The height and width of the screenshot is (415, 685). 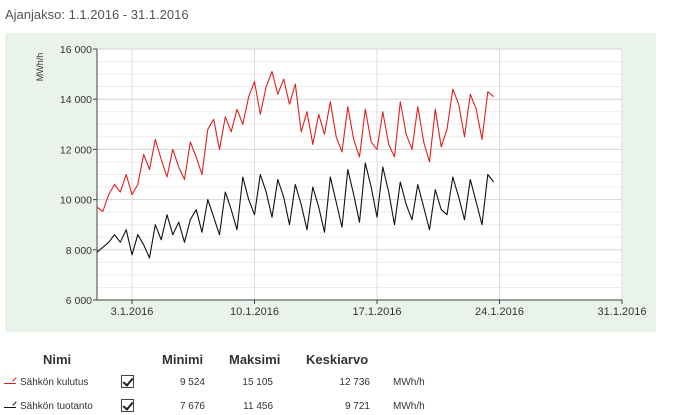 What do you see at coordinates (54, 382) in the screenshot?
I see `series-name: Sähkön kulutus` at bounding box center [54, 382].